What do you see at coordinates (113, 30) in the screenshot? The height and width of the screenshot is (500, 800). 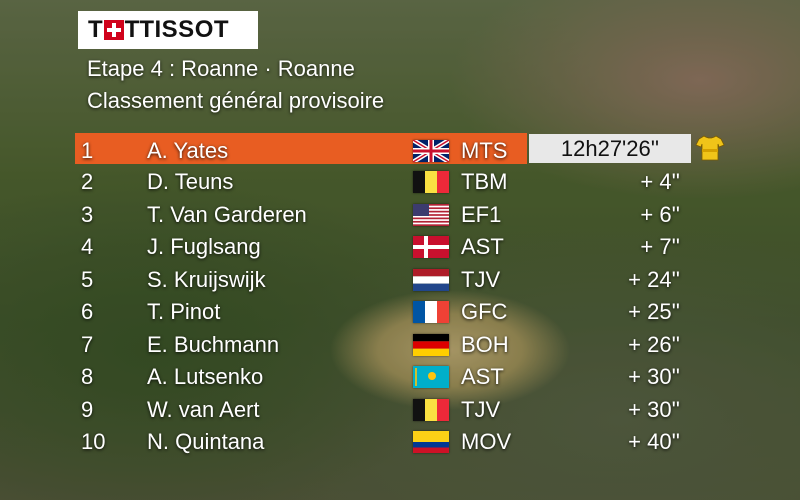 I see `swiss-cross-icon` at bounding box center [113, 30].